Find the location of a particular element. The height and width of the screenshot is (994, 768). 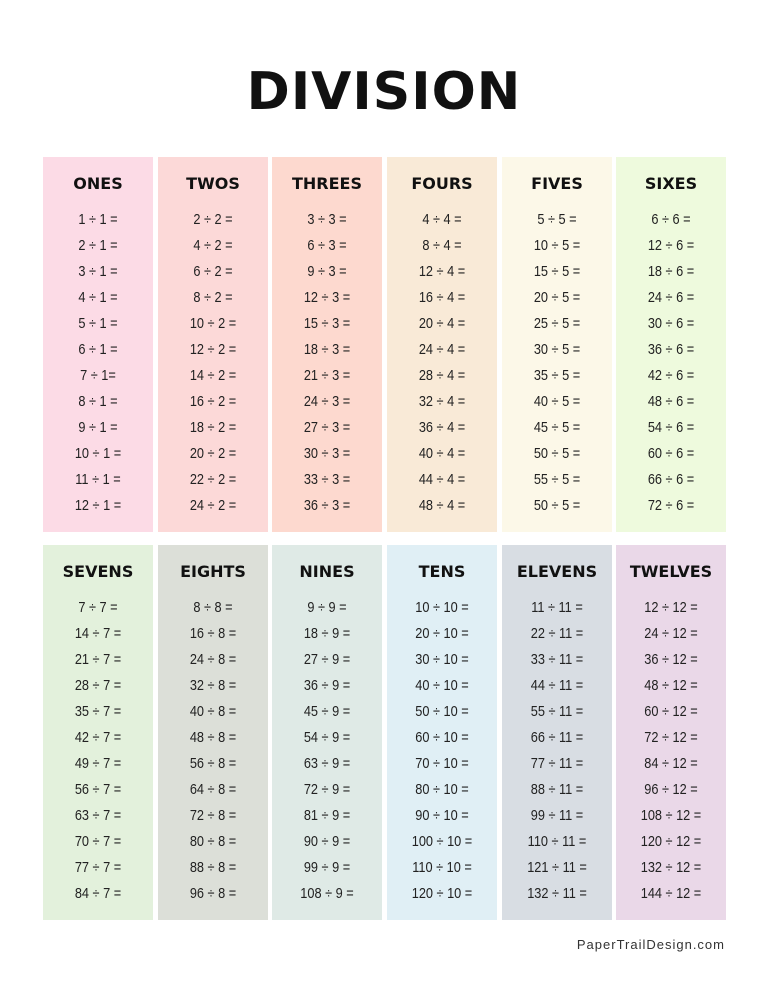

division-problem: 80 ÷ 10 = is located at coordinates (442, 789).